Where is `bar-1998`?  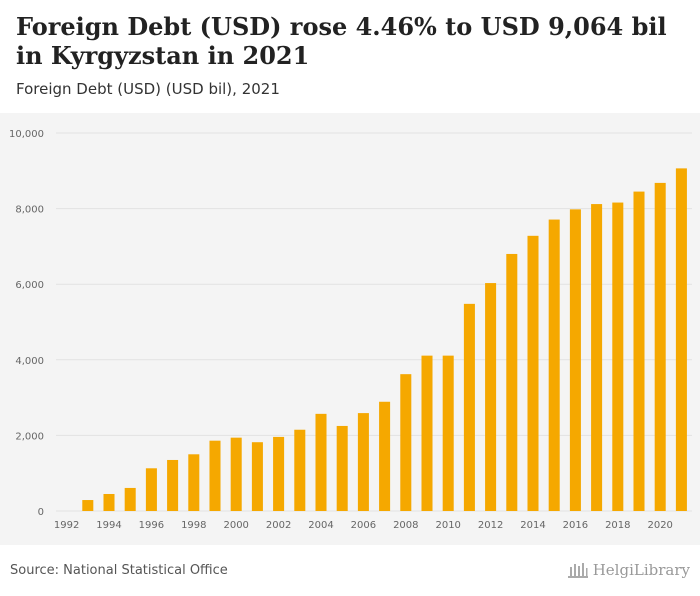 bar-1998 is located at coordinates (194, 482).